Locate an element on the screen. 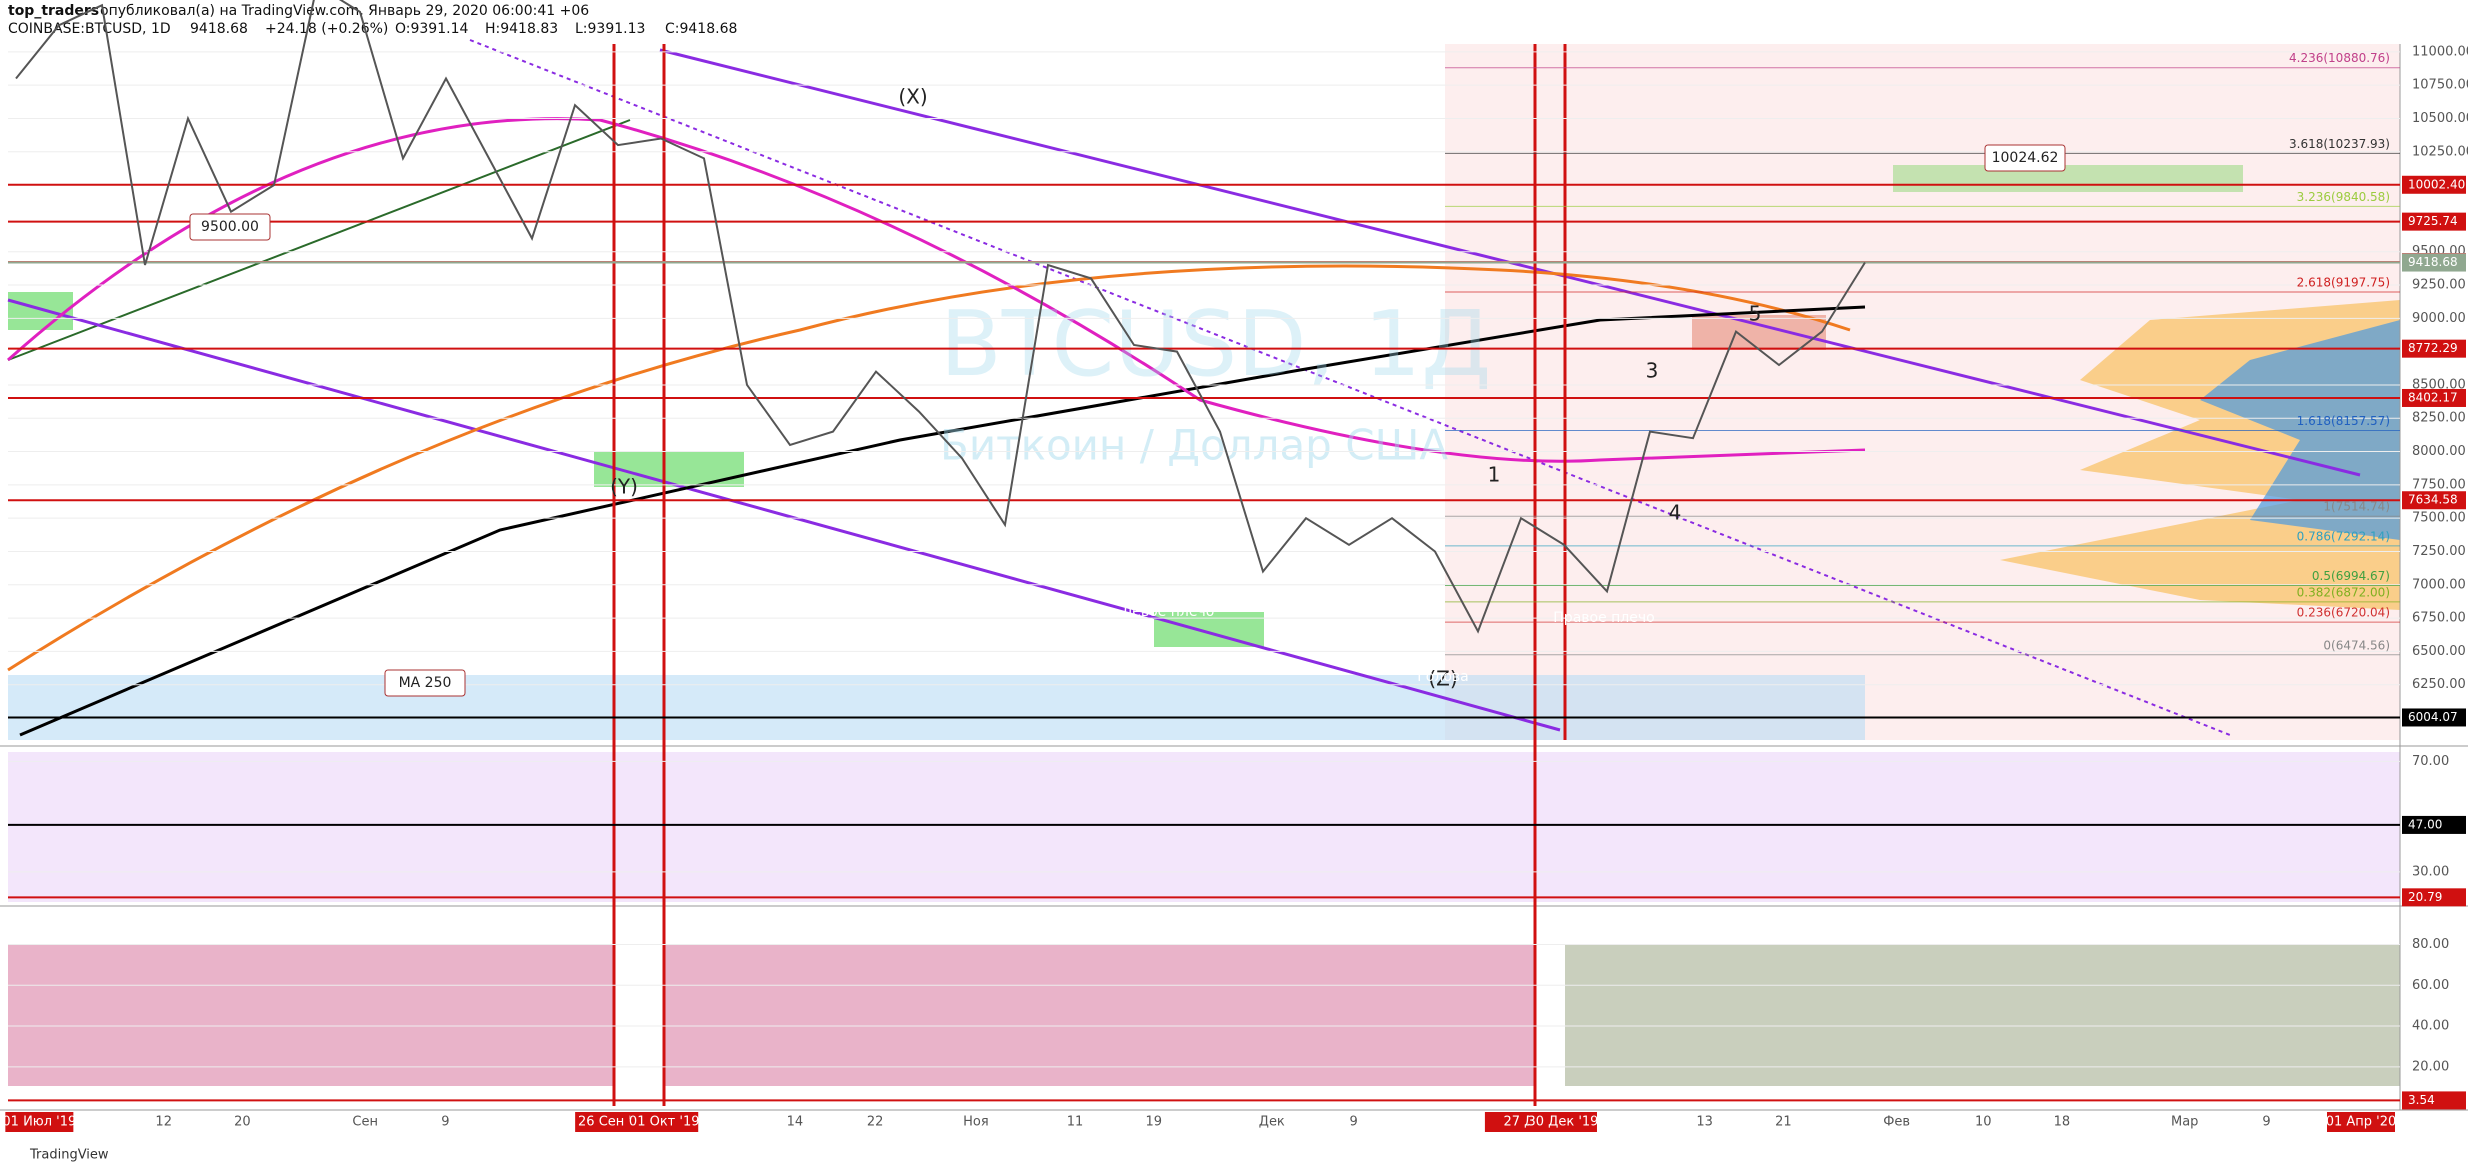 The height and width of the screenshot is (1174, 2468). fib-label: 3.236(9840.58) is located at coordinates (2343, 197).